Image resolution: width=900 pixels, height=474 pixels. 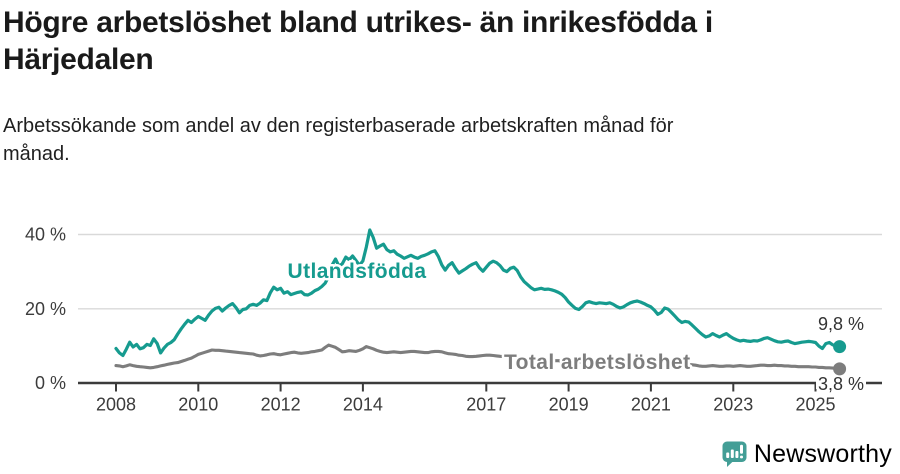 What do you see at coordinates (363, 405) in the screenshot?
I see `x-tick-label: 2014` at bounding box center [363, 405].